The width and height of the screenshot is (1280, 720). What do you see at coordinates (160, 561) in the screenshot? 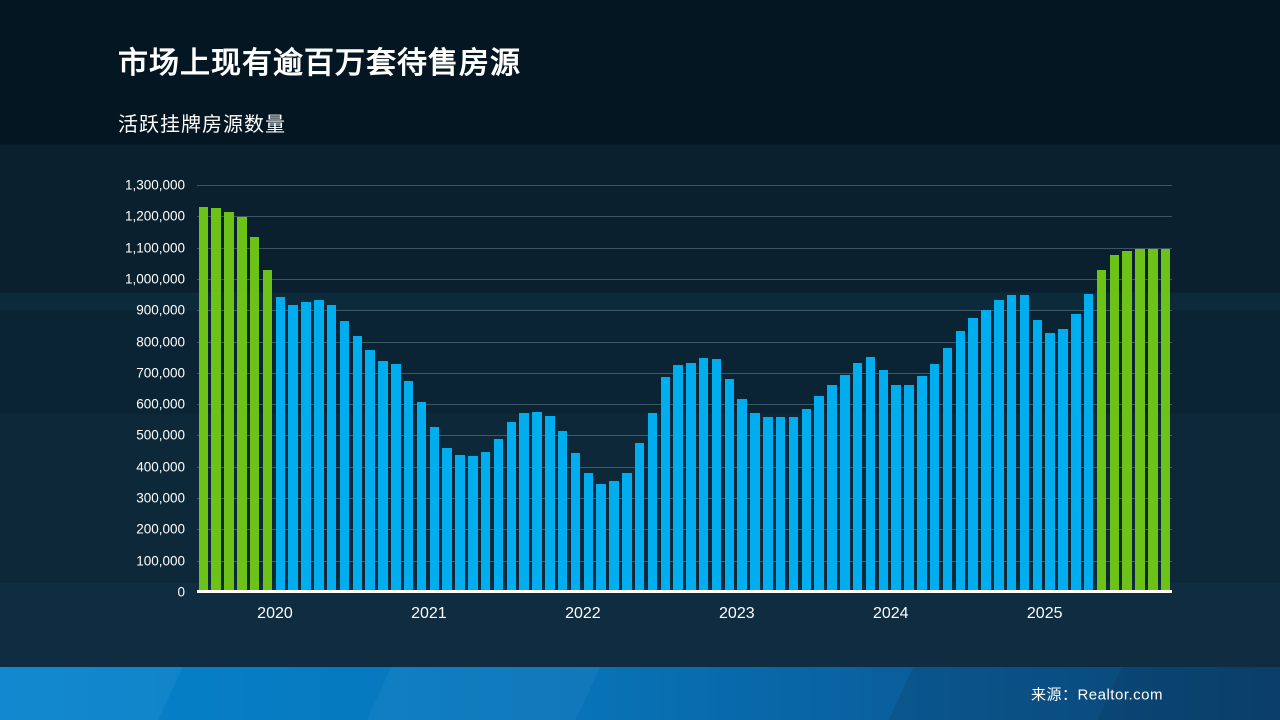
I see `y-tick-label: 100,000` at bounding box center [160, 561].